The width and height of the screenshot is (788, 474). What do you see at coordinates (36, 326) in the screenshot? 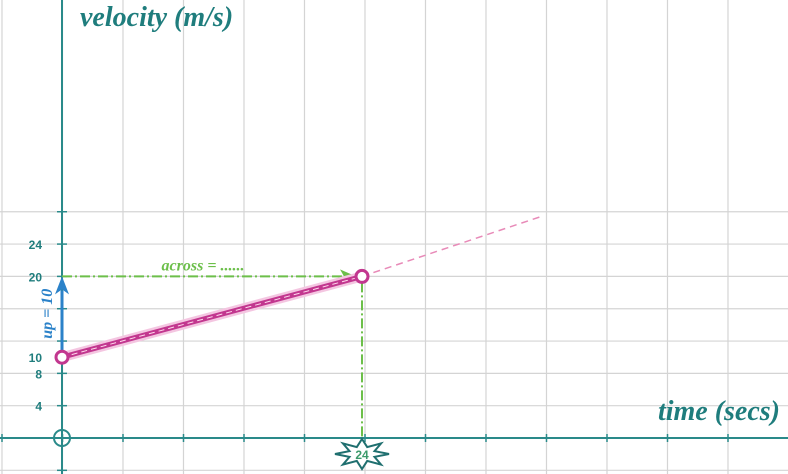
I see `y-tick-labels: 4 8 10 20 24` at bounding box center [36, 326].